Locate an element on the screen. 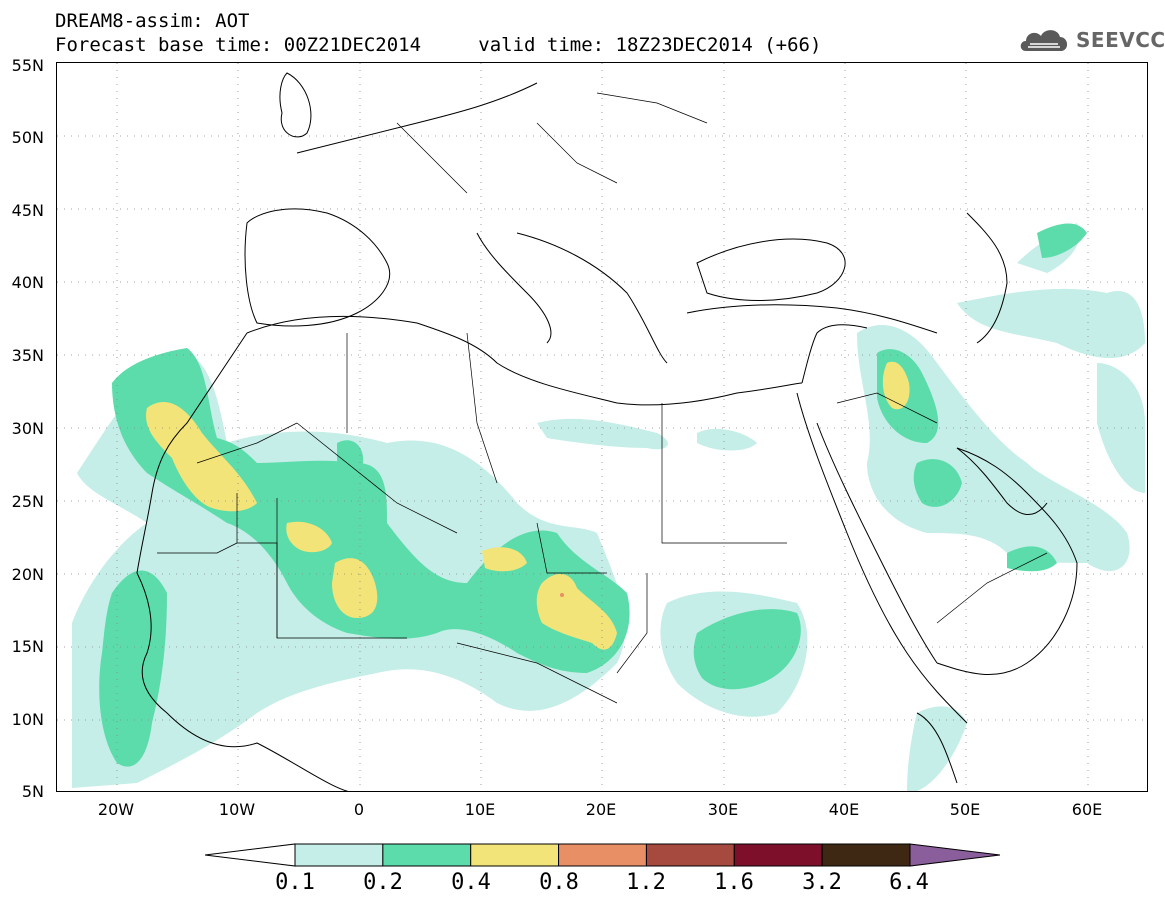 The width and height of the screenshot is (1165, 905). lon-label: 20E is located at coordinates (601, 809).